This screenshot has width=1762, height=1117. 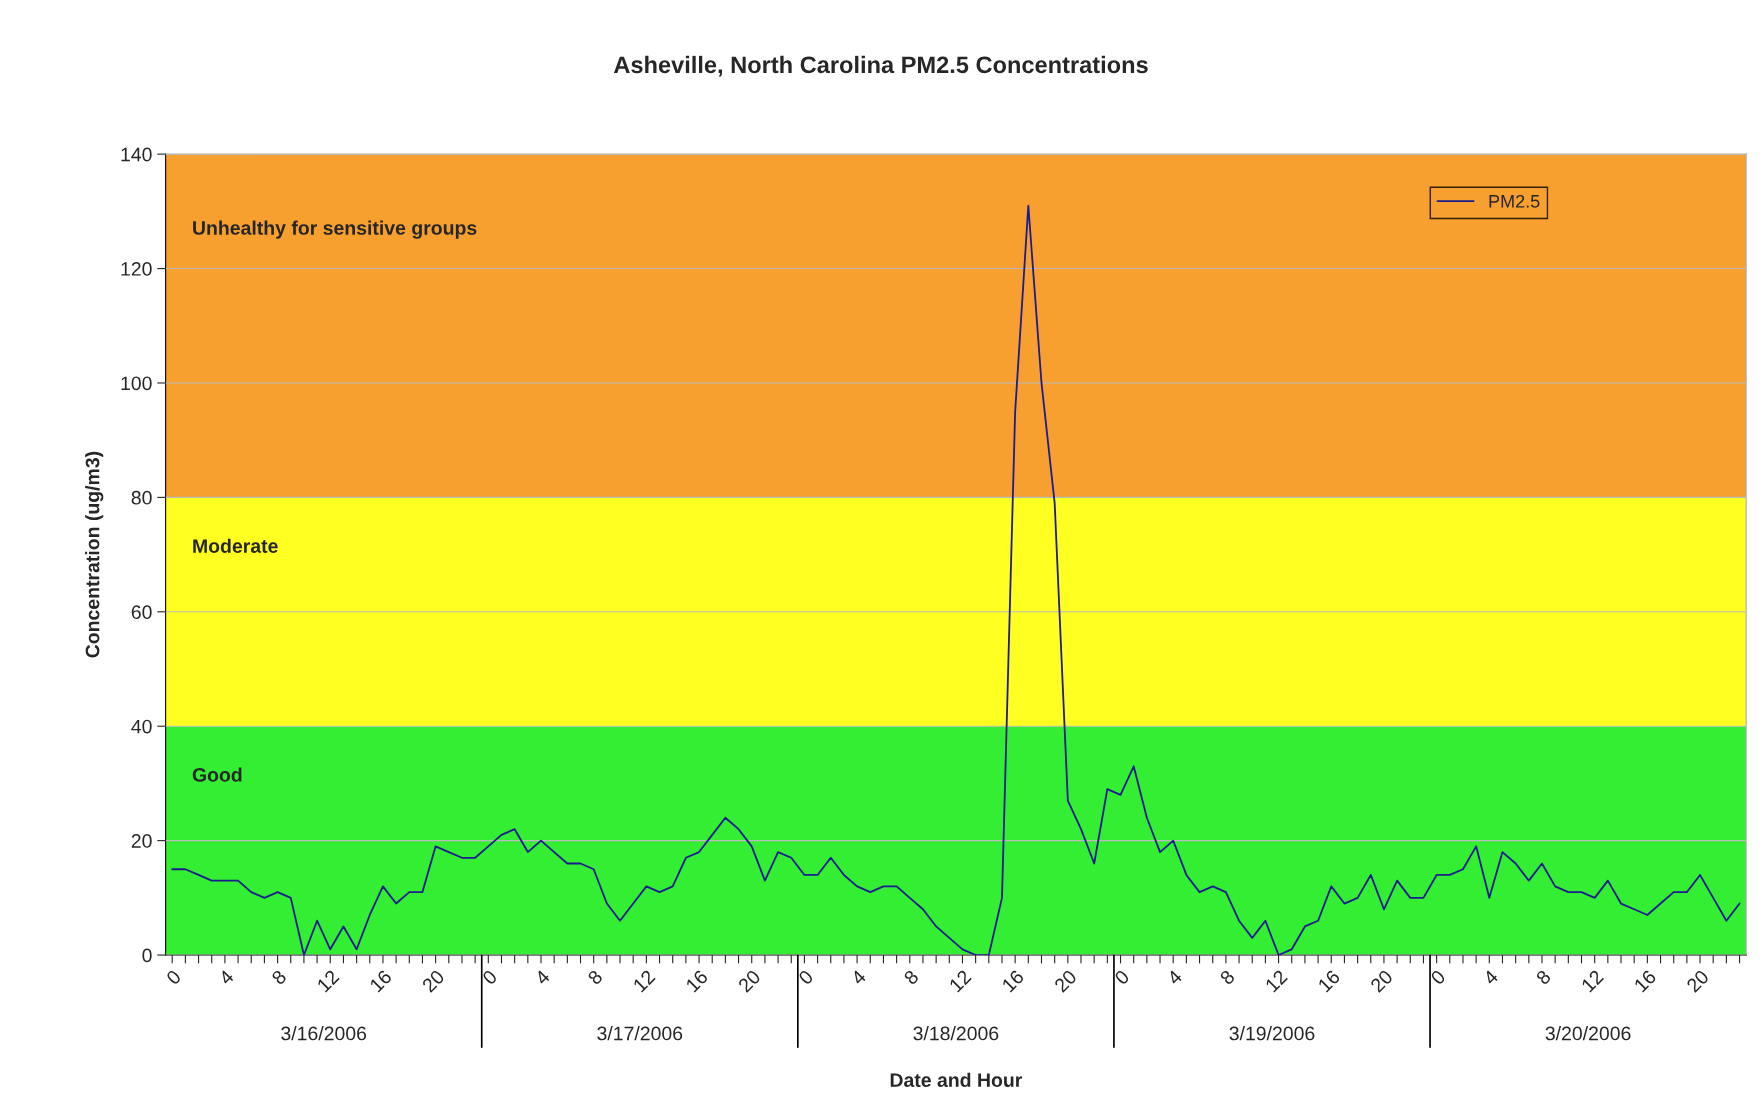 I want to click on text: 3/20/2006, so click(x=1588, y=1033).